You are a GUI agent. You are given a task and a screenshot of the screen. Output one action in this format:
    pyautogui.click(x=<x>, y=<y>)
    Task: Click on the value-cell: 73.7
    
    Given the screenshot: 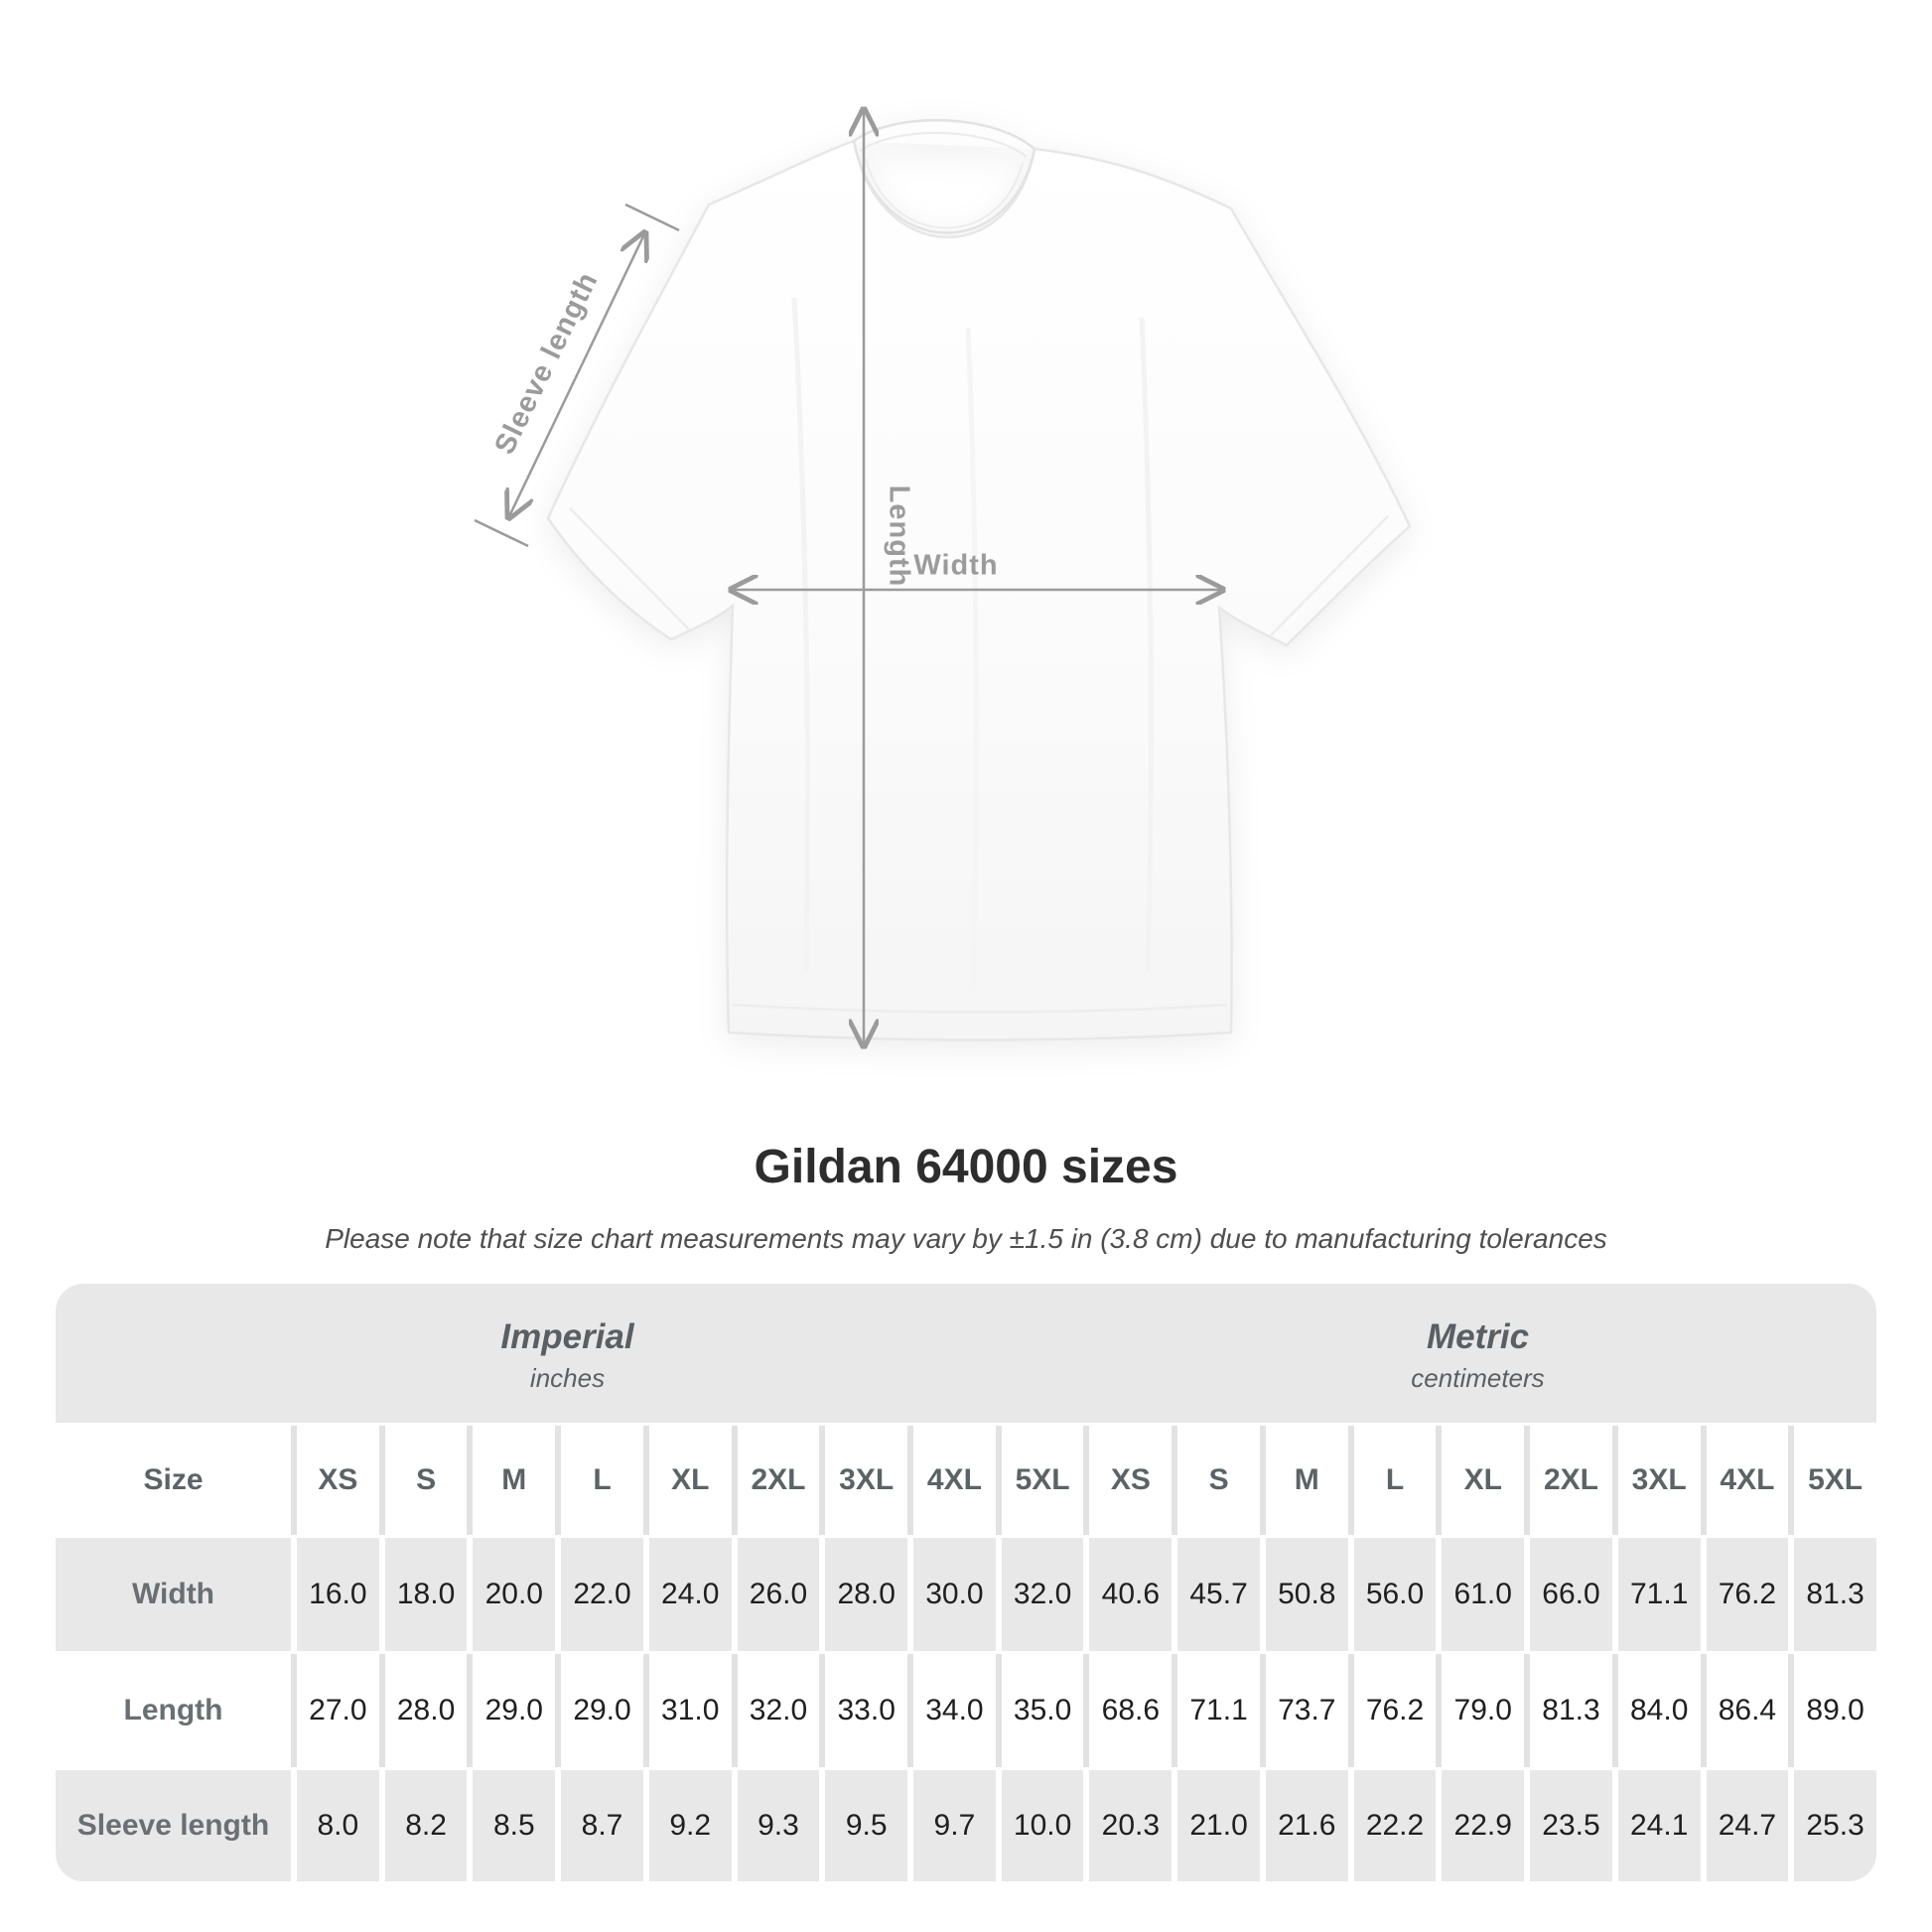 What is the action you would take?
    pyautogui.click(x=1306, y=1711)
    